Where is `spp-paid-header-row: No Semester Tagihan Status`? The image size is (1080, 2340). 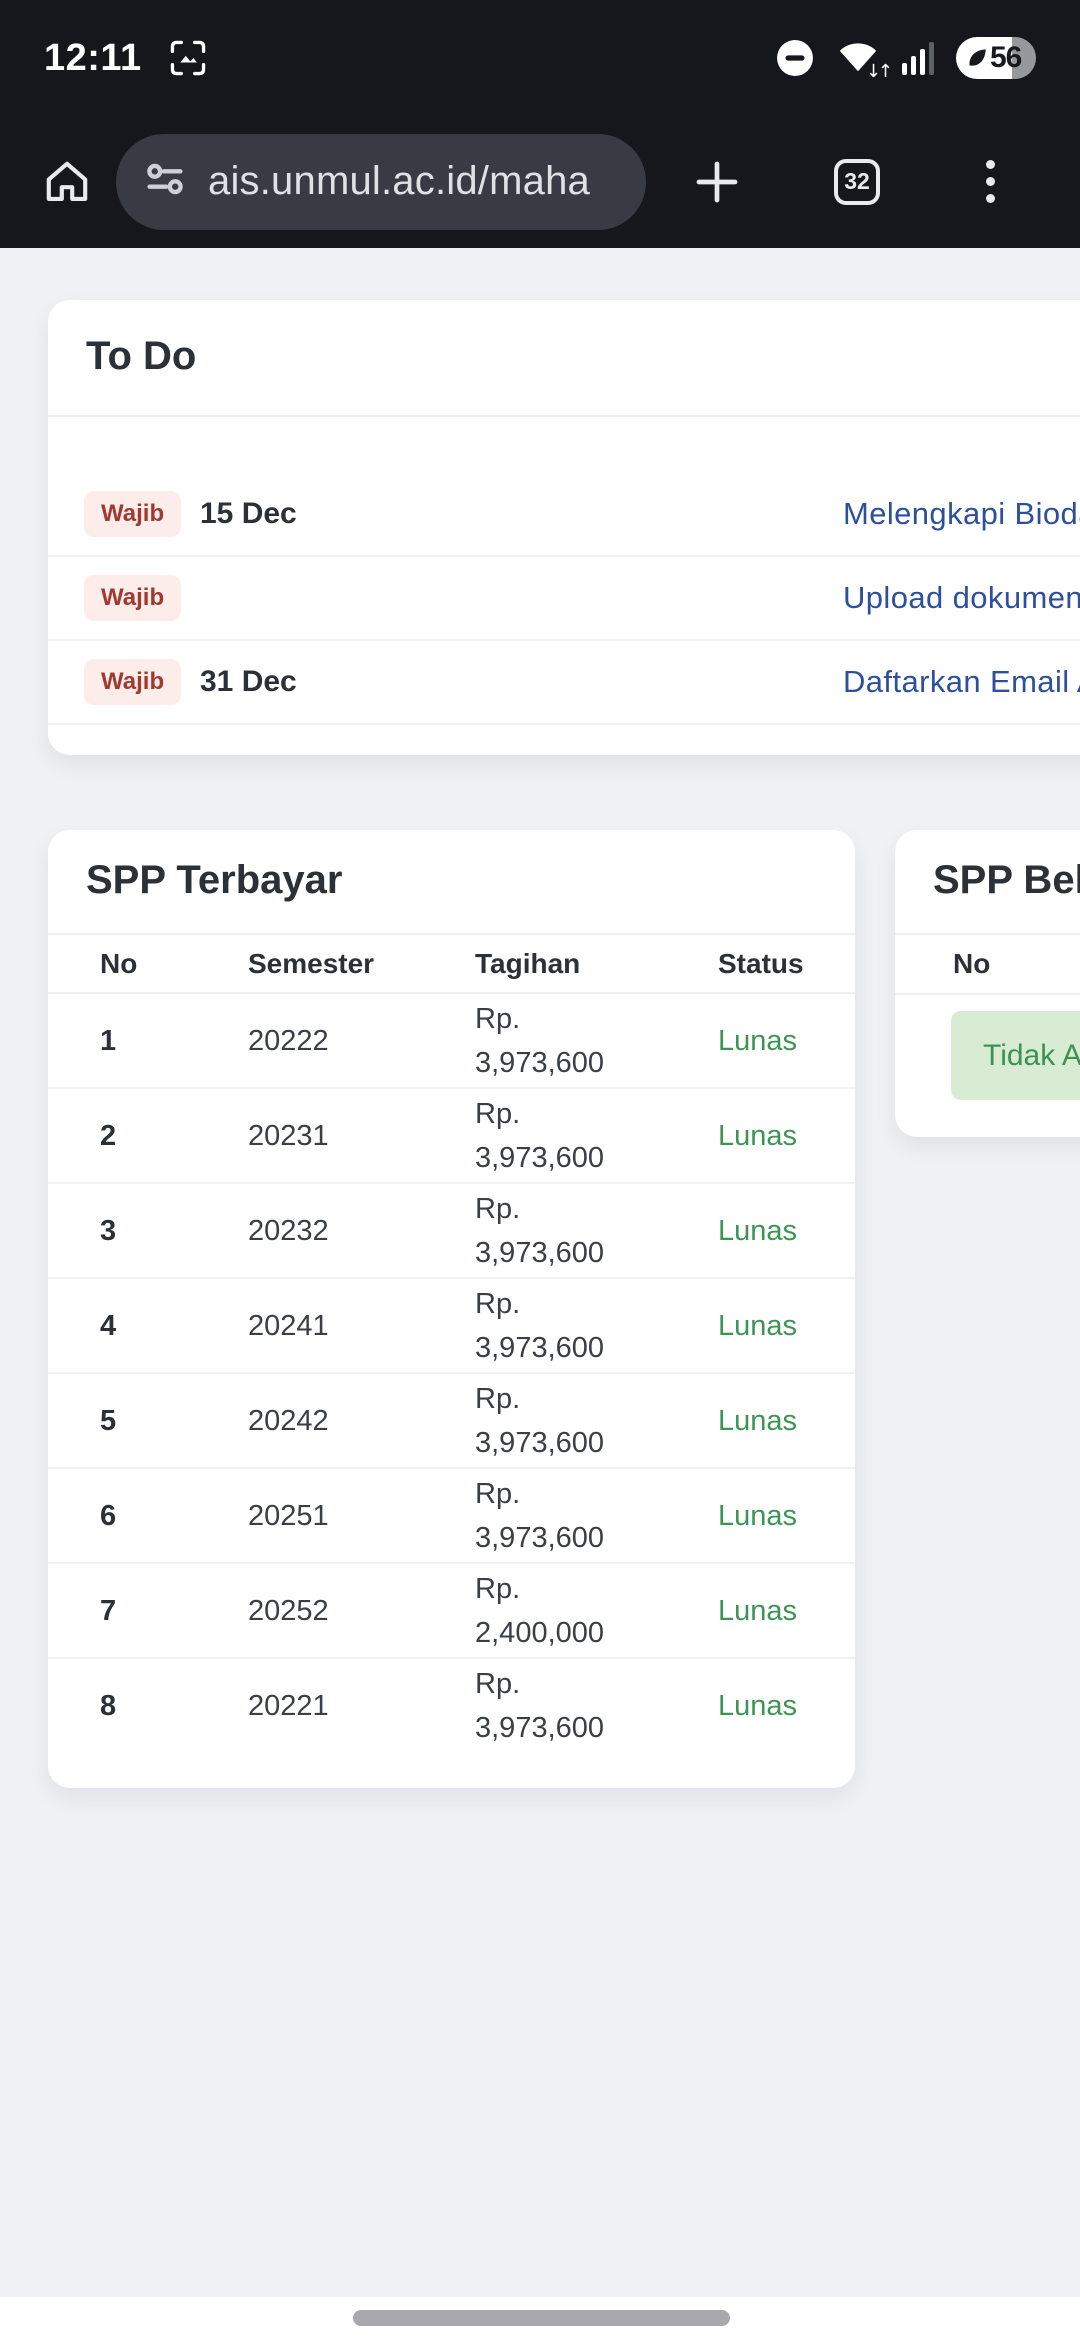
spp-paid-header-row: No Semester Tagihan Status is located at coordinates (451, 964).